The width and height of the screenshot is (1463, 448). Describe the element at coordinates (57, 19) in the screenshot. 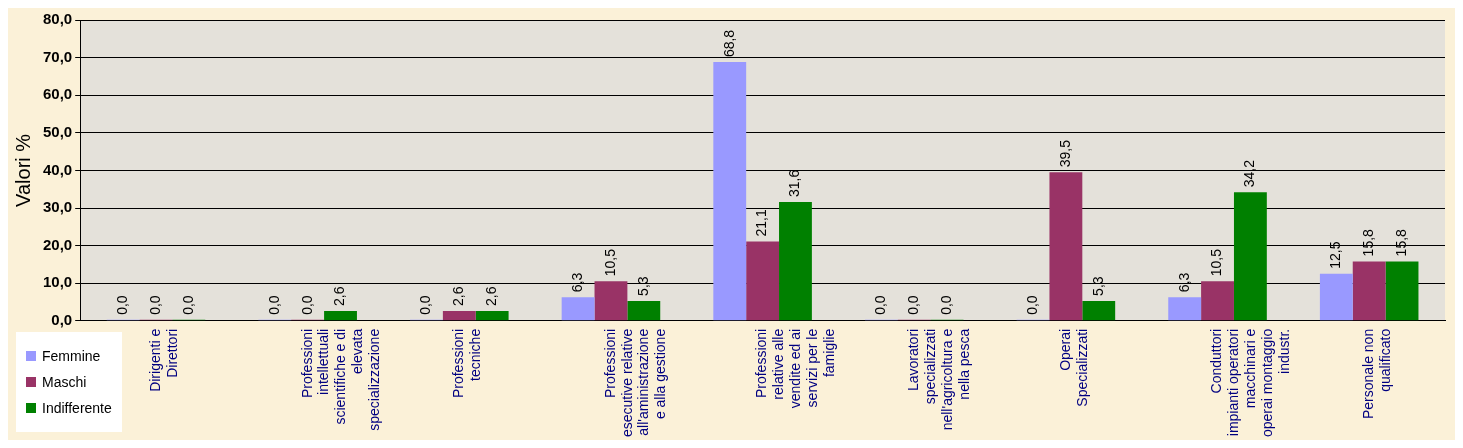

I see `y-tick-label: 80,0` at that location.